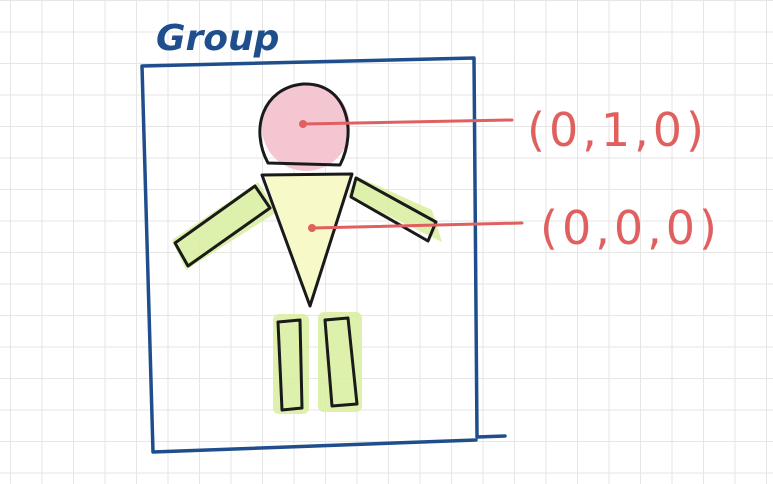 The width and height of the screenshot is (773, 484). What do you see at coordinates (416, 226) in the screenshot?
I see `torso-pointer` at bounding box center [416, 226].